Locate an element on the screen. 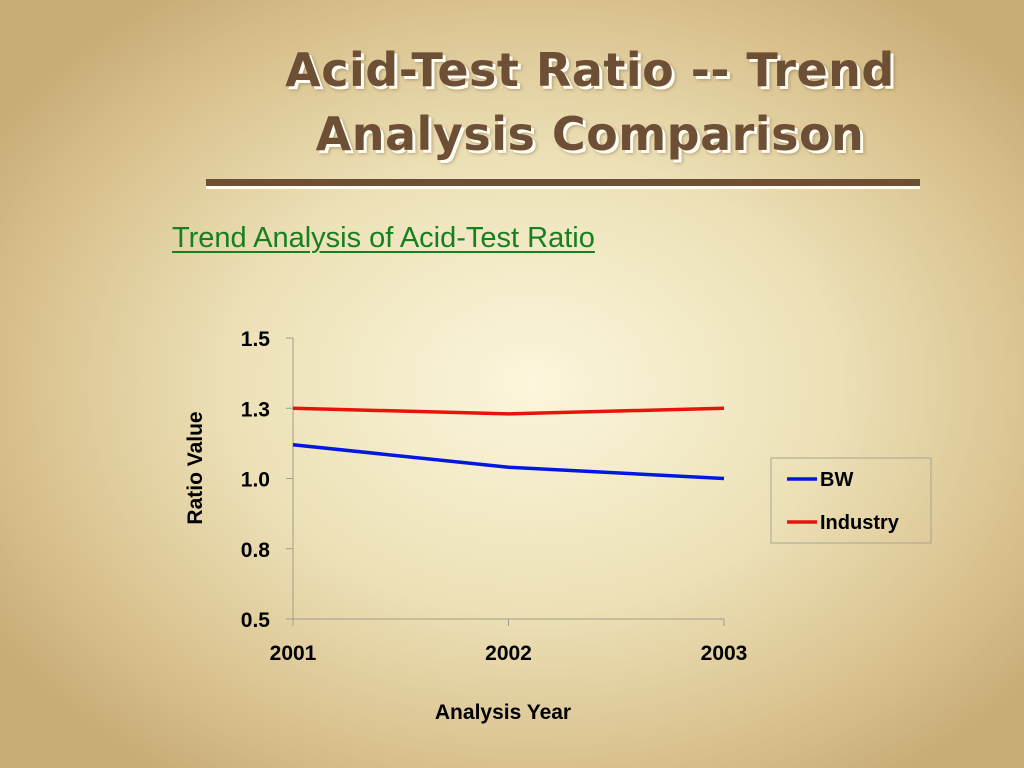 Image resolution: width=1024 pixels, height=768 pixels. y-tick-label: 1.0 is located at coordinates (255, 480).